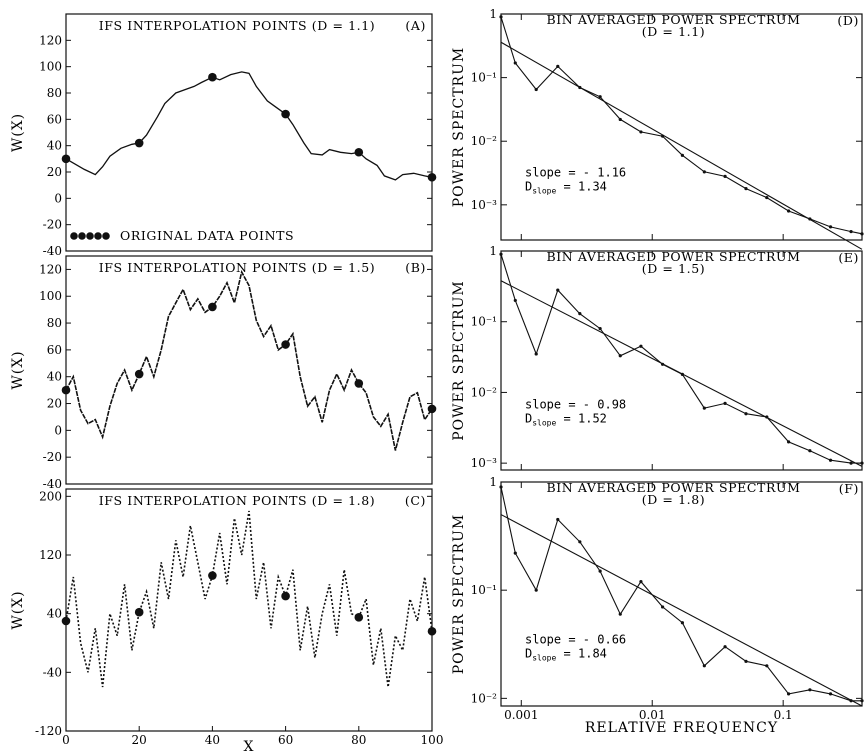 The width and height of the screenshot is (864, 753). What do you see at coordinates (50, 496) in the screenshot?
I see `y-tick-label: 200` at bounding box center [50, 496].